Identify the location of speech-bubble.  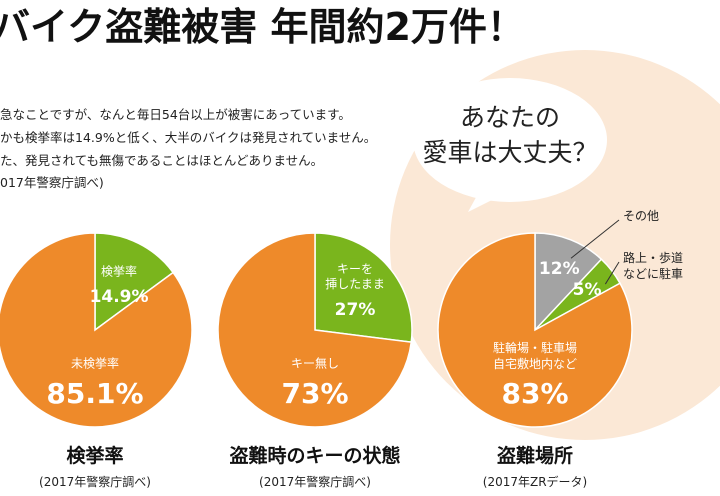
(510, 140).